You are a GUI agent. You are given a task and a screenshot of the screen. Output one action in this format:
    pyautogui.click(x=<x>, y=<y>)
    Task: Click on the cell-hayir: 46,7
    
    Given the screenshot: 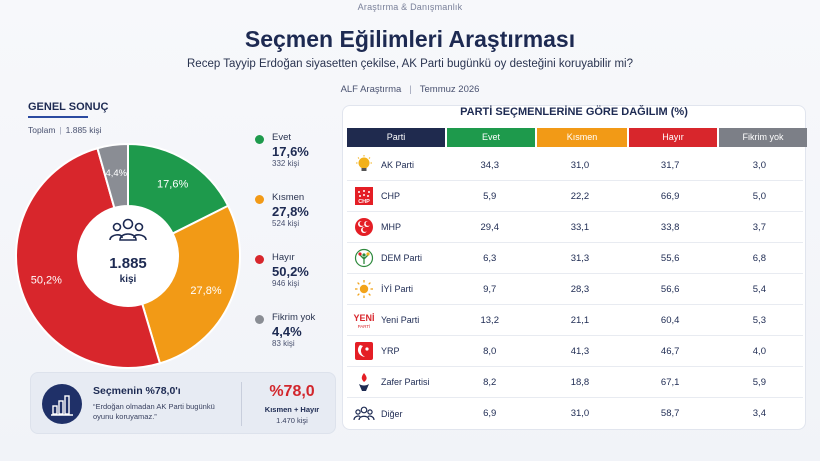 What is the action you would take?
    pyautogui.click(x=670, y=351)
    